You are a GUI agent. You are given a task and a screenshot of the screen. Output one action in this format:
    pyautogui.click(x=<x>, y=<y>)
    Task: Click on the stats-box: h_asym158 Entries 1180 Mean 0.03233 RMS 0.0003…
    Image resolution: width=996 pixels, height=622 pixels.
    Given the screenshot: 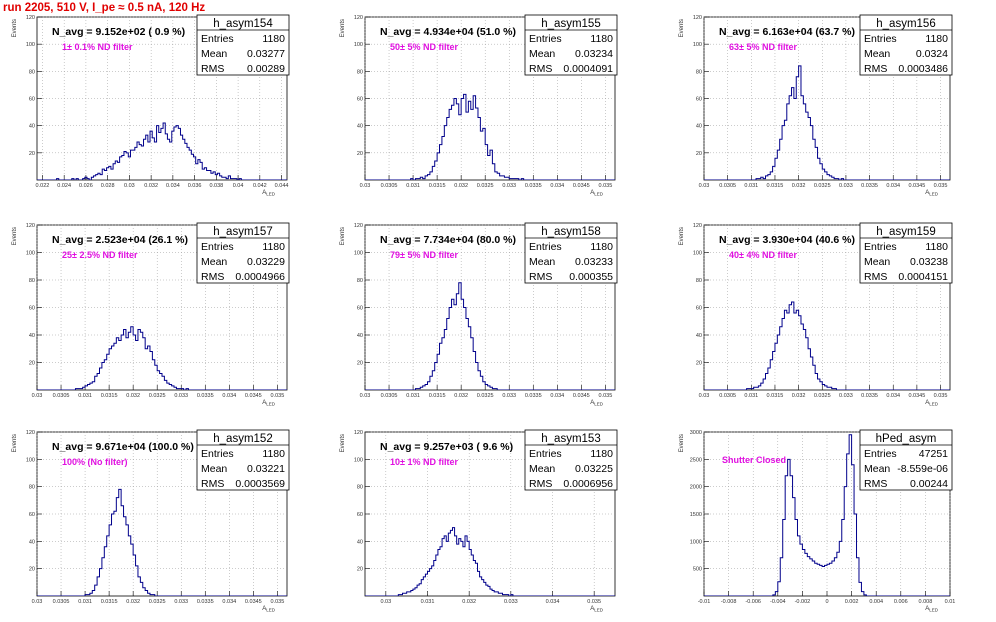 What is the action you would take?
    pyautogui.click(x=571, y=253)
    